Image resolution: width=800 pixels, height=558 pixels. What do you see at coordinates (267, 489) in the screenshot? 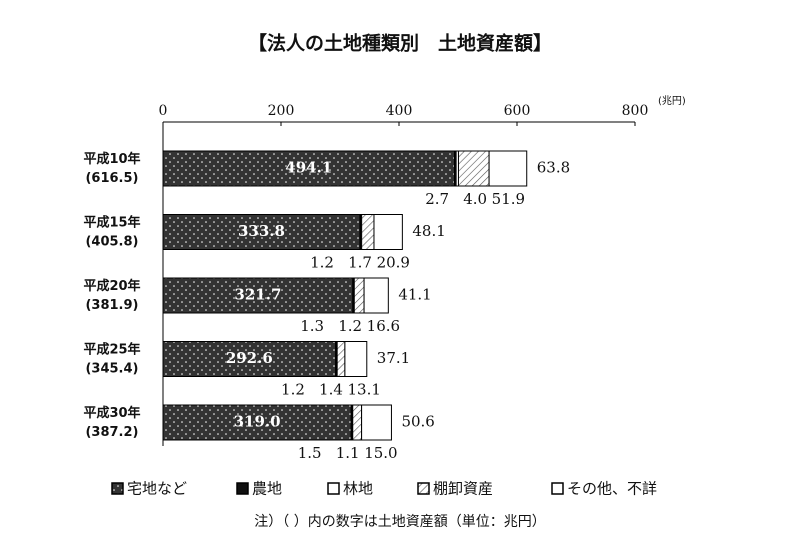
I see `legend-label: 農地` at bounding box center [267, 489].